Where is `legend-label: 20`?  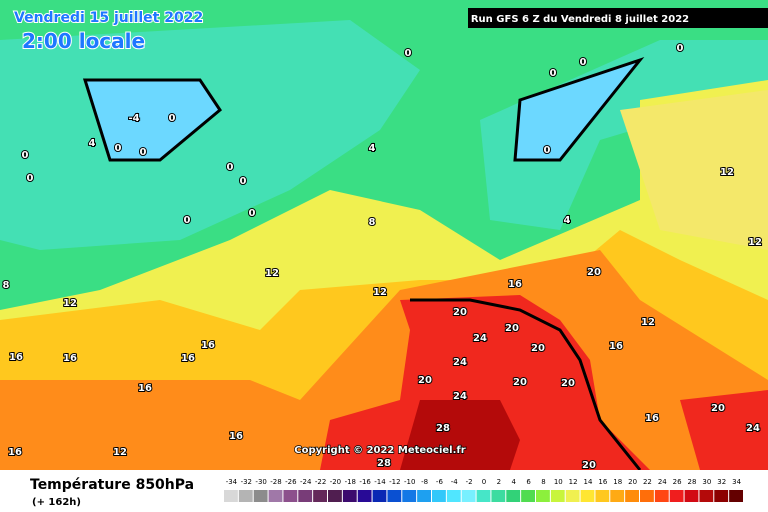
legend-label: 20 is located at coordinates (632, 482).